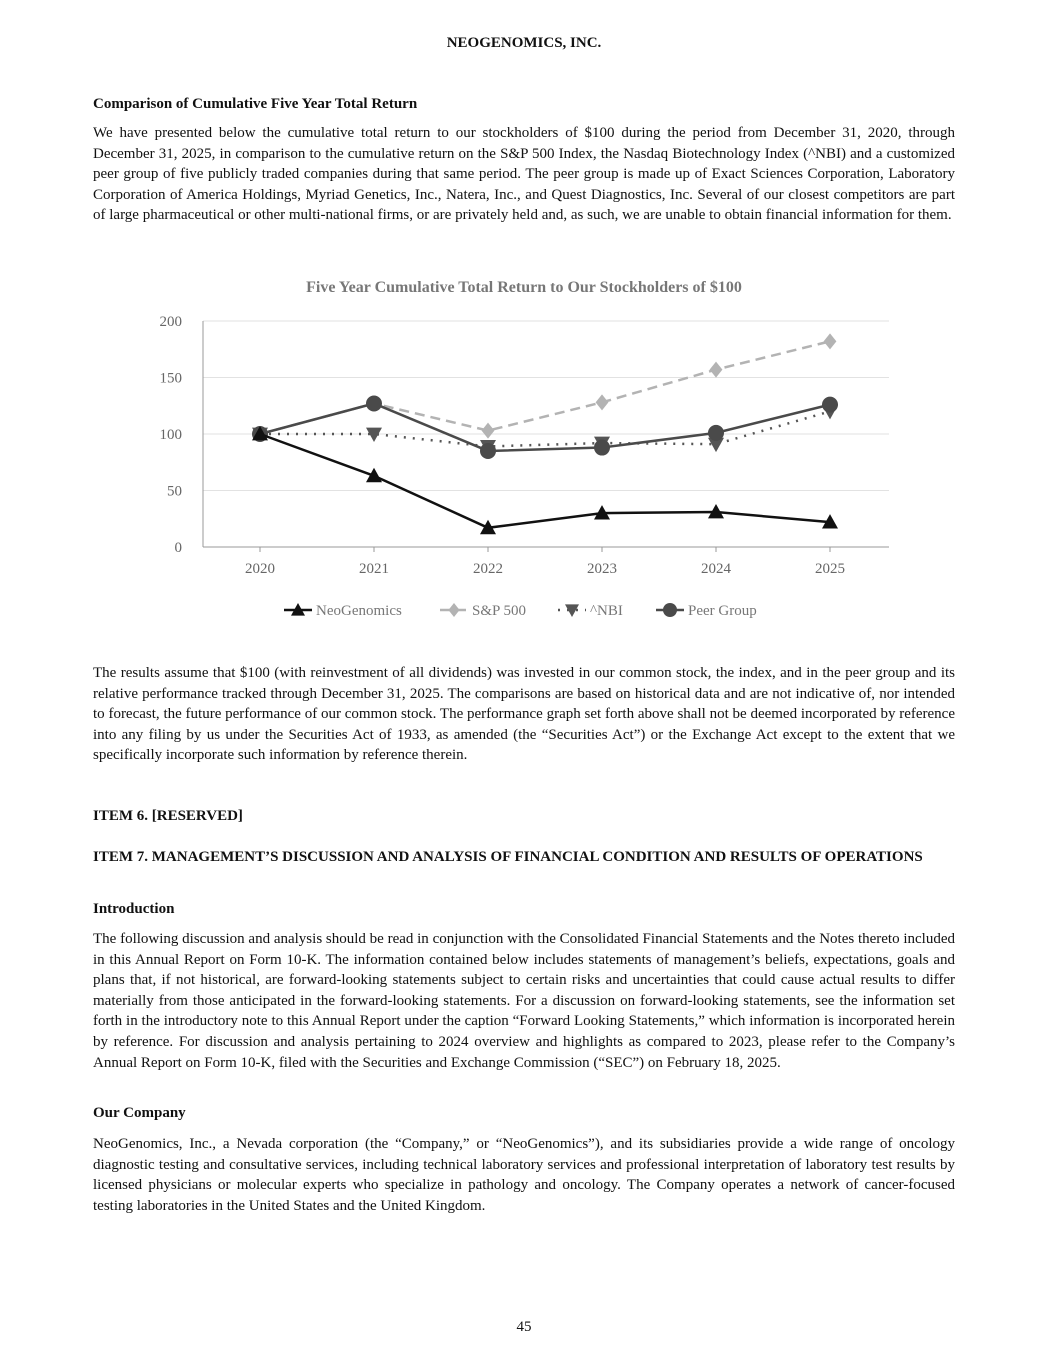 The width and height of the screenshot is (1048, 1365). What do you see at coordinates (722, 611) in the screenshot?
I see `legend-label: Peer Group` at bounding box center [722, 611].